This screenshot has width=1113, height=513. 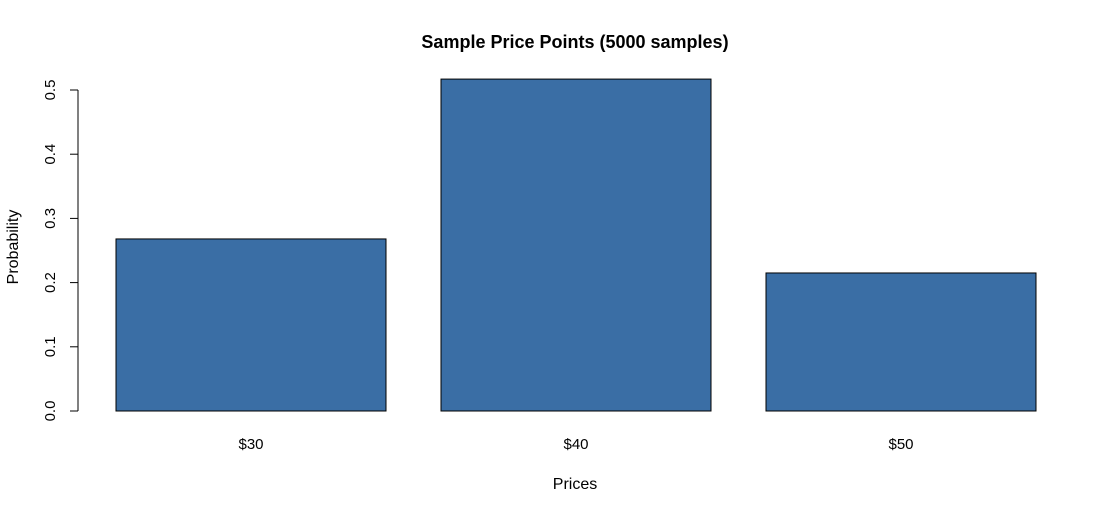 What do you see at coordinates (250, 444) in the screenshot?
I see `category-label: $30` at bounding box center [250, 444].